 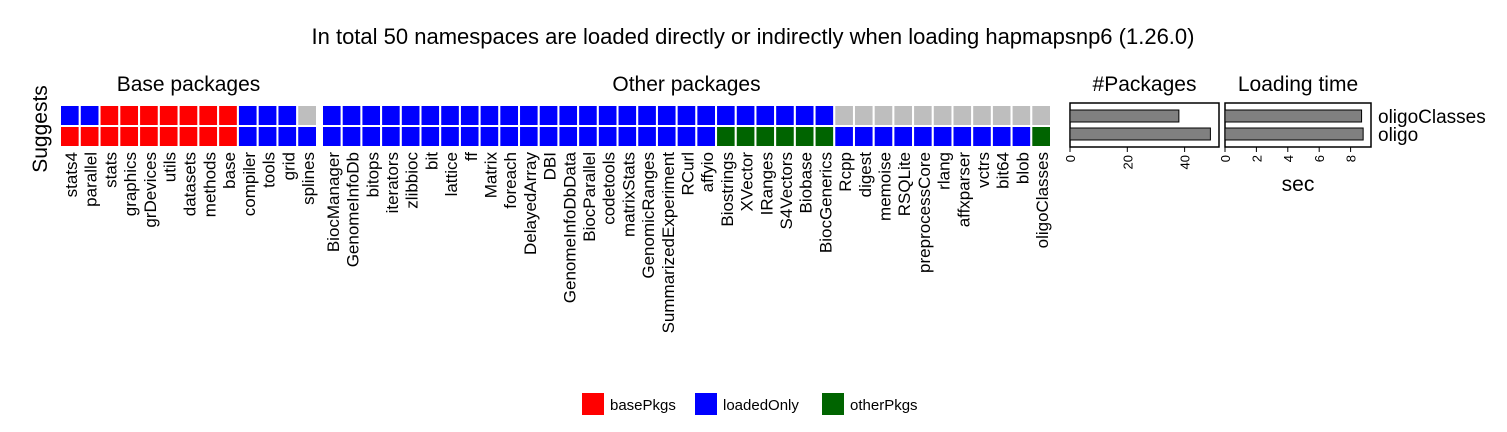 I want to click on column-label: stats4, so click(x=71, y=174).